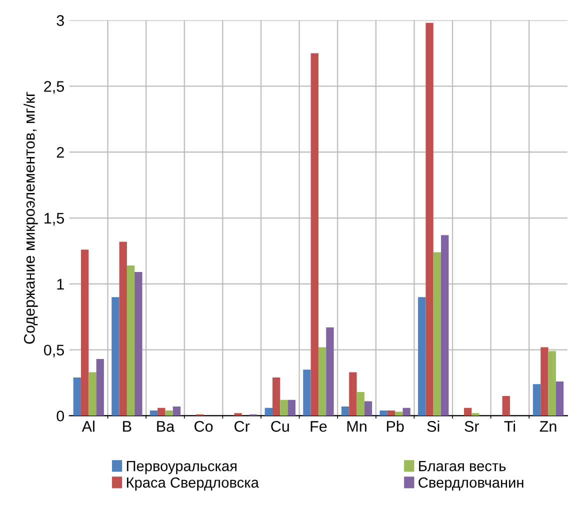  I want to click on x-tick-label: Ba, so click(166, 426).